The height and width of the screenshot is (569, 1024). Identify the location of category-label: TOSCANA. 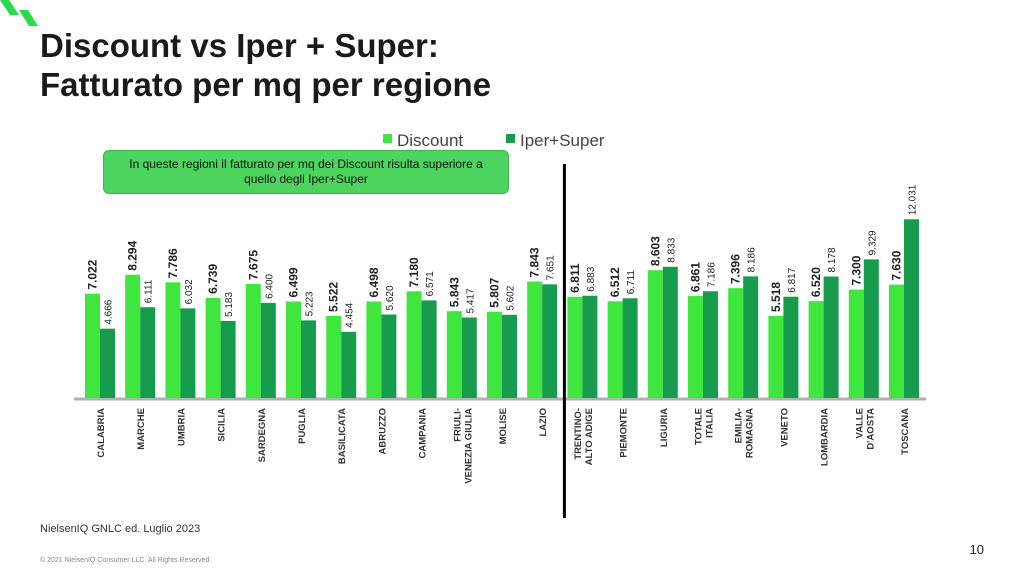
(905, 431).